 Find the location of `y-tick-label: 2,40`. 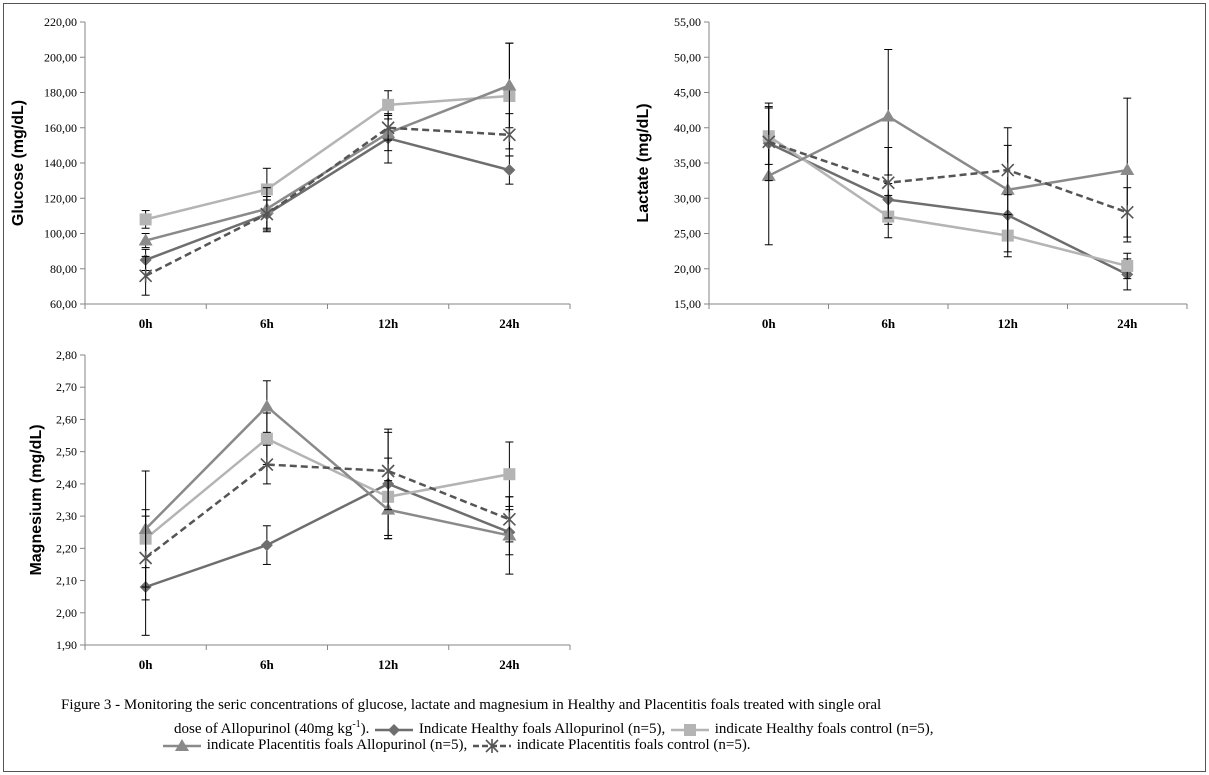

y-tick-label: 2,40 is located at coordinates (66, 484).